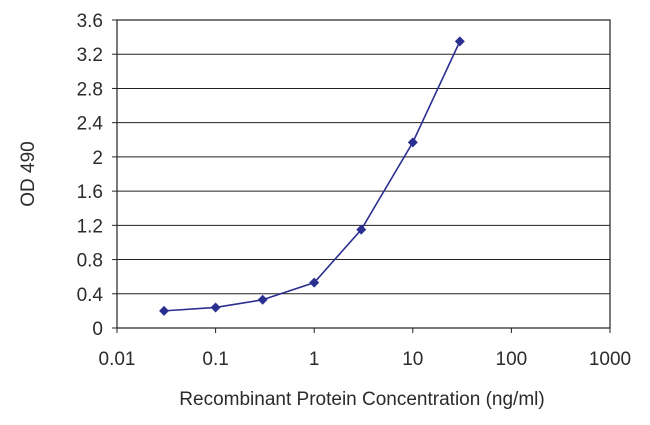  I want to click on x-tick-label: 1, so click(314, 359).